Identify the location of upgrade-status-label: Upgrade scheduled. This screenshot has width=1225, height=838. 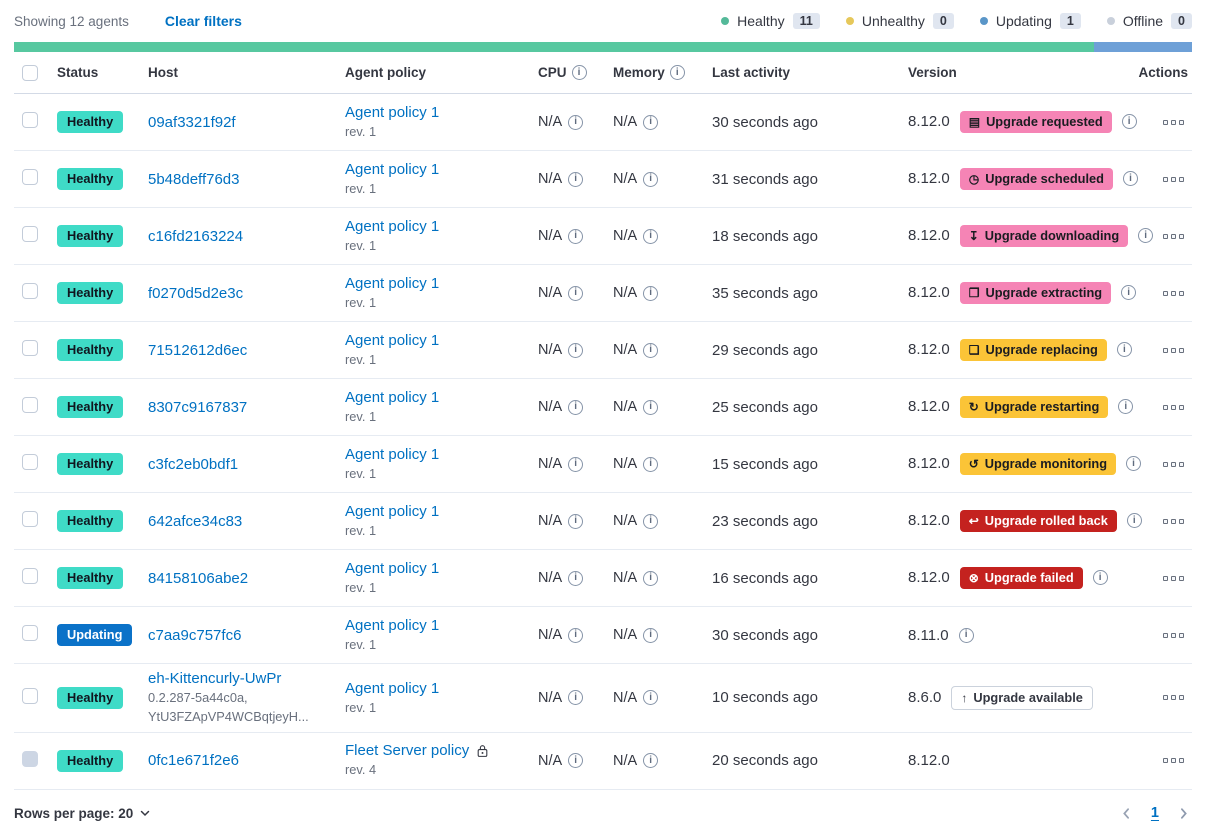
(1044, 178).